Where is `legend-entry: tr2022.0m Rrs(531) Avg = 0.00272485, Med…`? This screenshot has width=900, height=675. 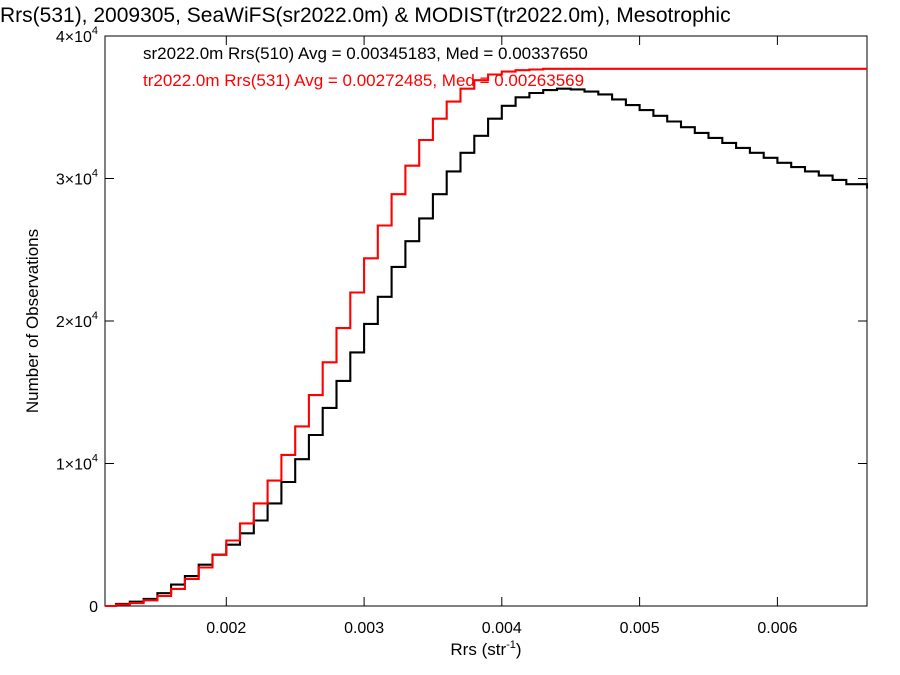
legend-entry: tr2022.0m Rrs(531) Avg = 0.00272485, Med… is located at coordinates (363, 80).